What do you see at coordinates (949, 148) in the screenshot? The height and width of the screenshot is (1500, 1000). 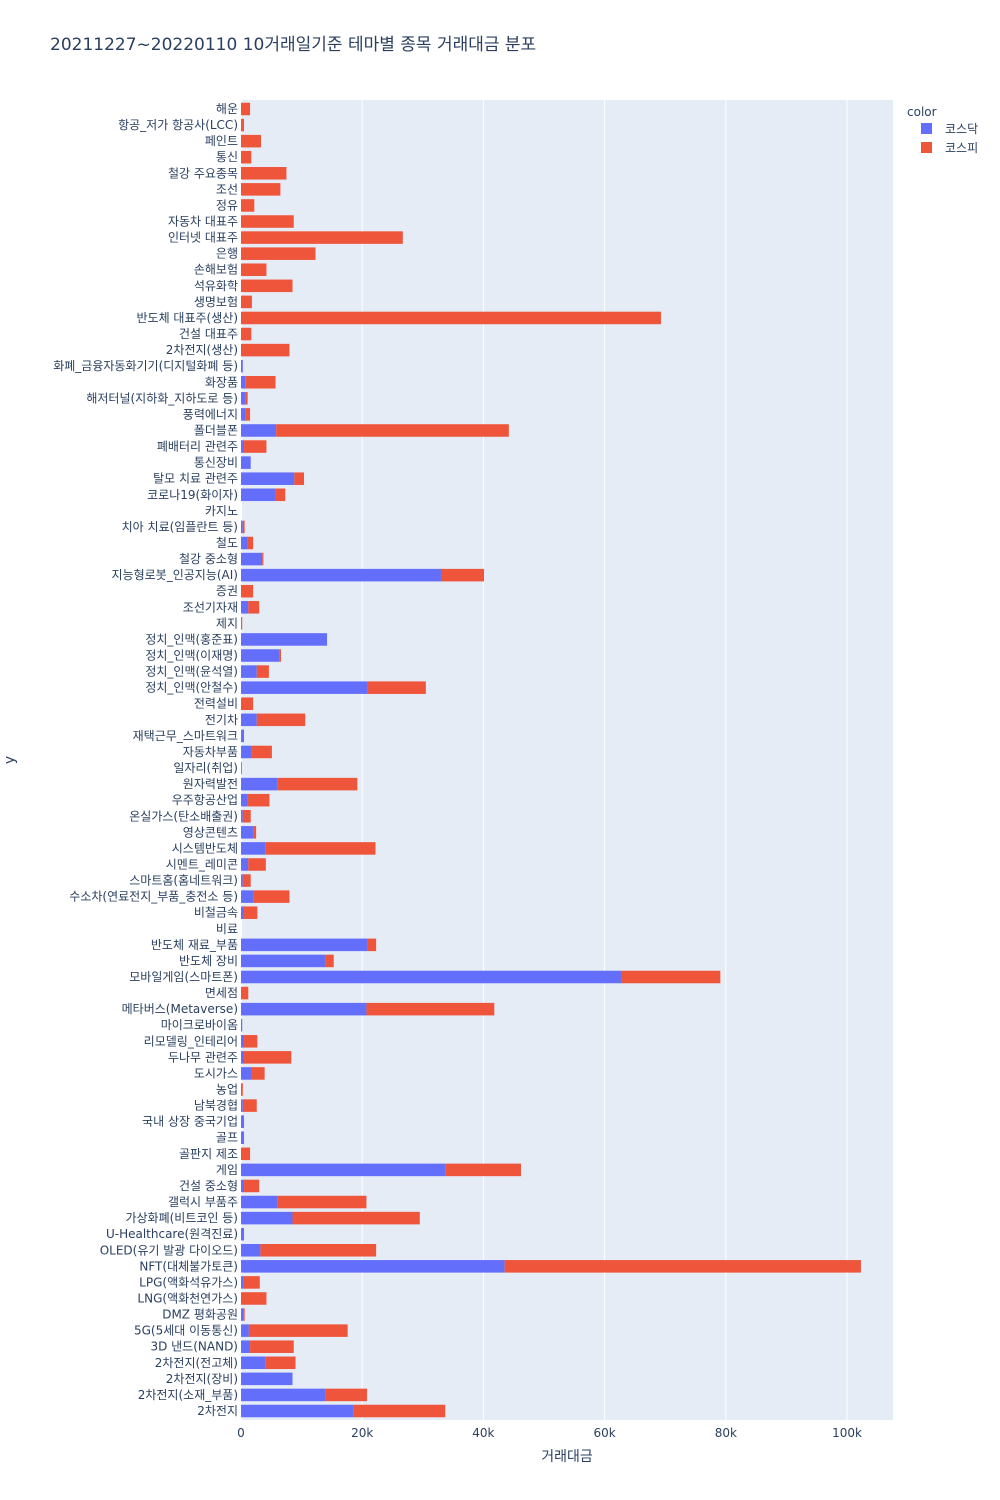 I see `legend-item-kospi: 코스피` at bounding box center [949, 148].